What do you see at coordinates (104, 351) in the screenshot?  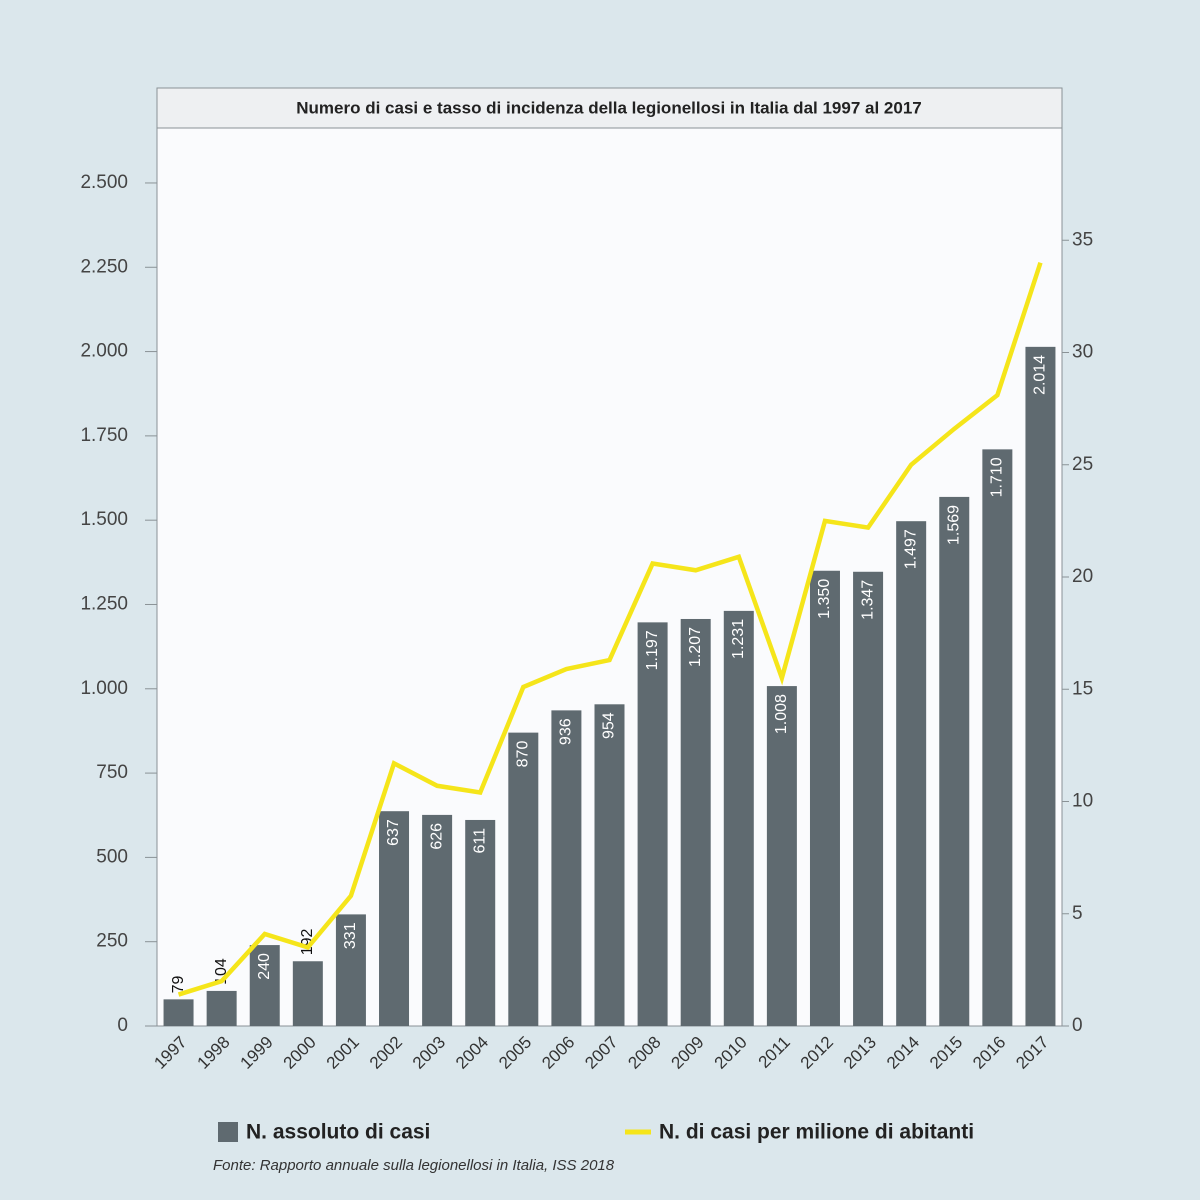 I see `y-tick-label: 2.000` at bounding box center [104, 351].